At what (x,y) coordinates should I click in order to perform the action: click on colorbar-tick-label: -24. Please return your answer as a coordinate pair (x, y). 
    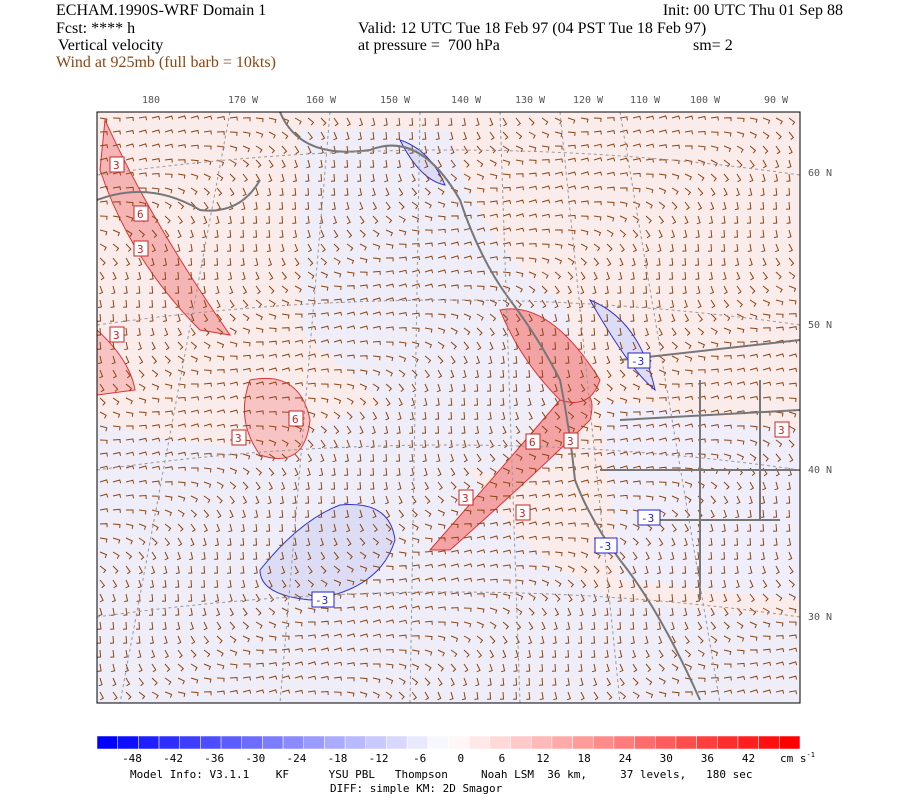
    Looking at the image, I should click on (296, 758).